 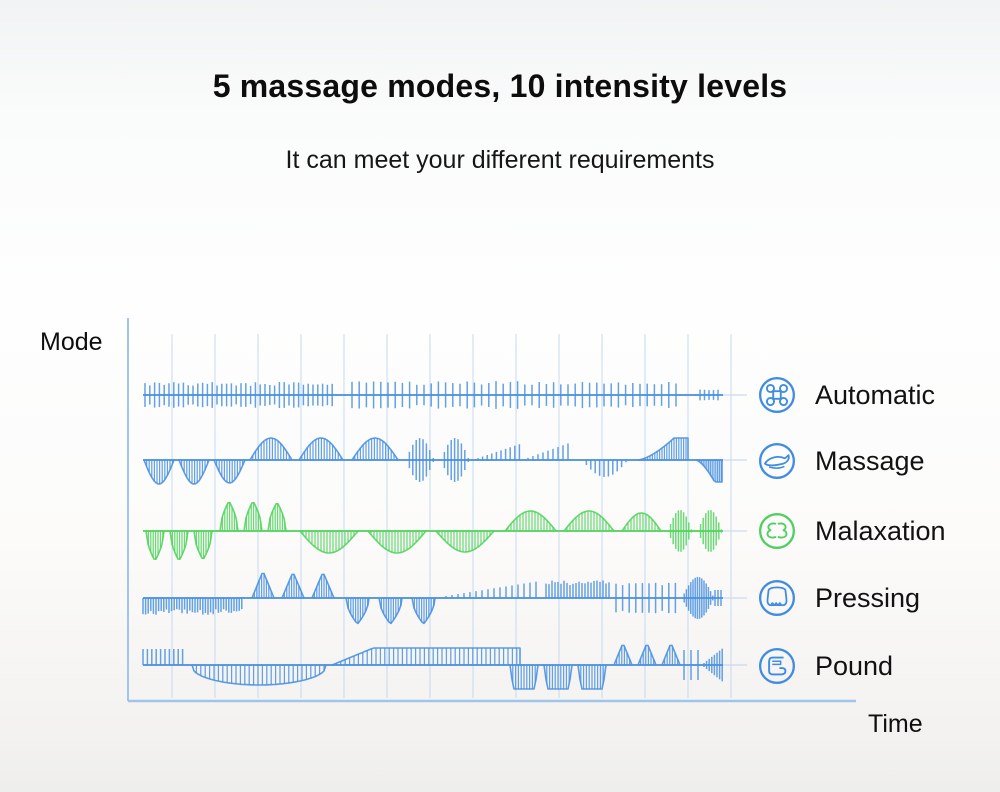 What do you see at coordinates (500, 86) in the screenshot?
I see `page-title: 5 massage modes, 10 intensity levels` at bounding box center [500, 86].